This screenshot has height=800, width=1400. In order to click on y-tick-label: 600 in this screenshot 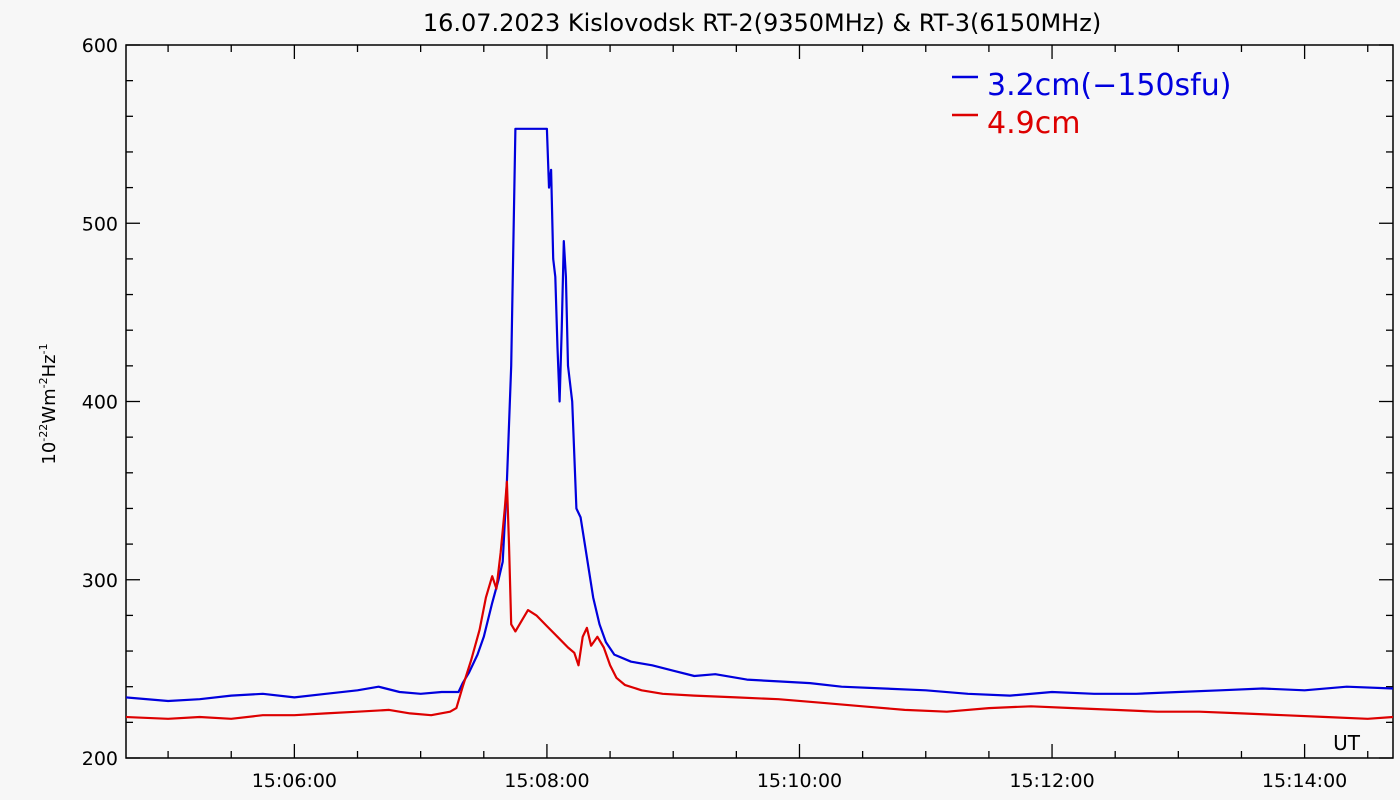, I will do `click(100, 46)`.